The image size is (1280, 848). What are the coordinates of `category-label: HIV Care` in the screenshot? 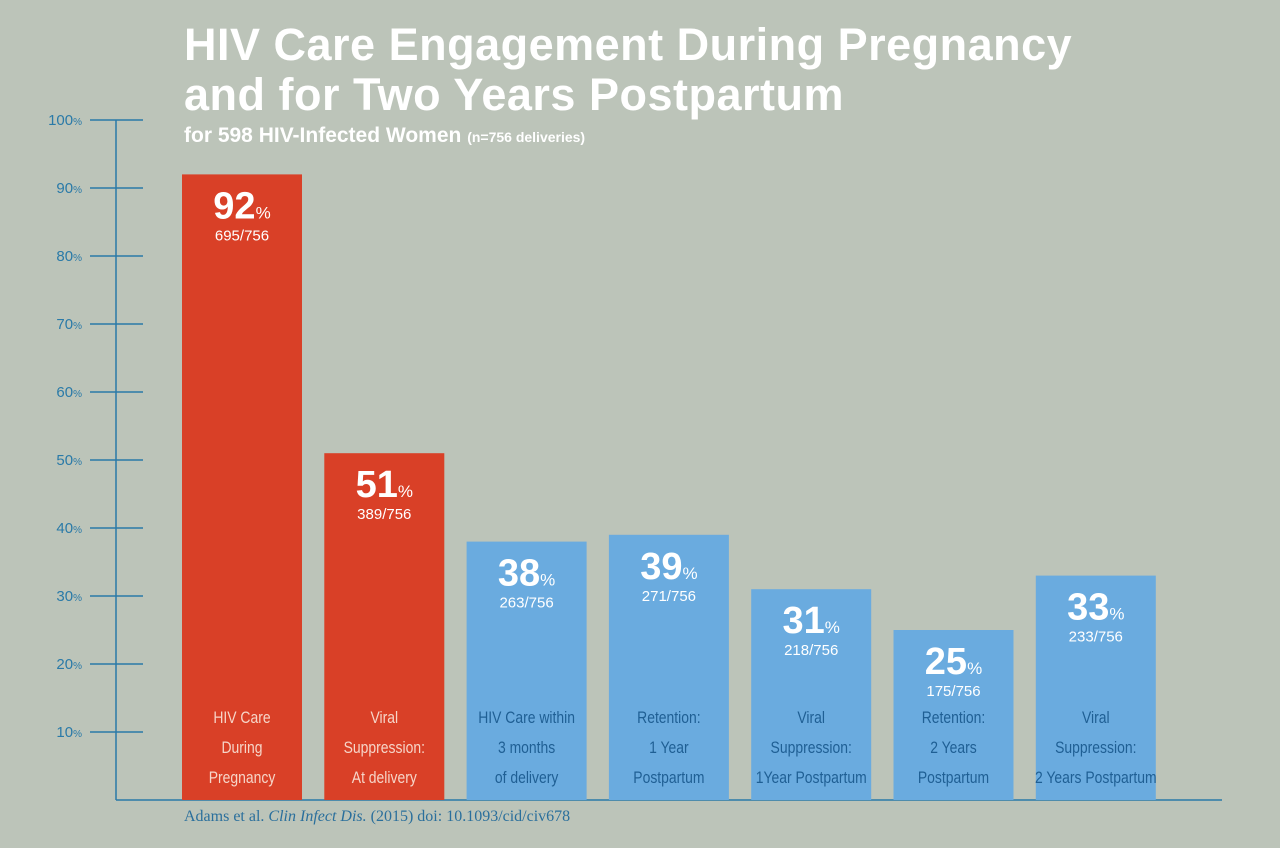 It's located at (241, 718).